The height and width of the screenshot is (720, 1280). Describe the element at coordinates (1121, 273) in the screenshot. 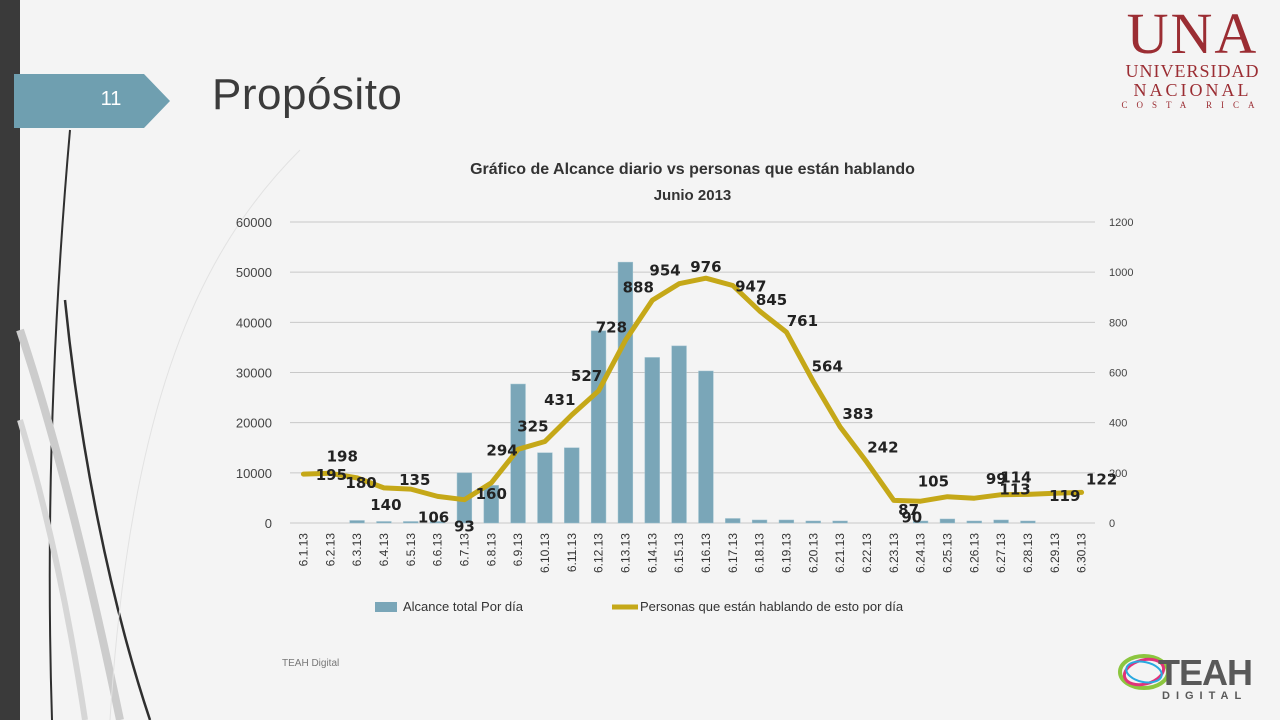

I see `y-right-tick-label: 1000` at that location.